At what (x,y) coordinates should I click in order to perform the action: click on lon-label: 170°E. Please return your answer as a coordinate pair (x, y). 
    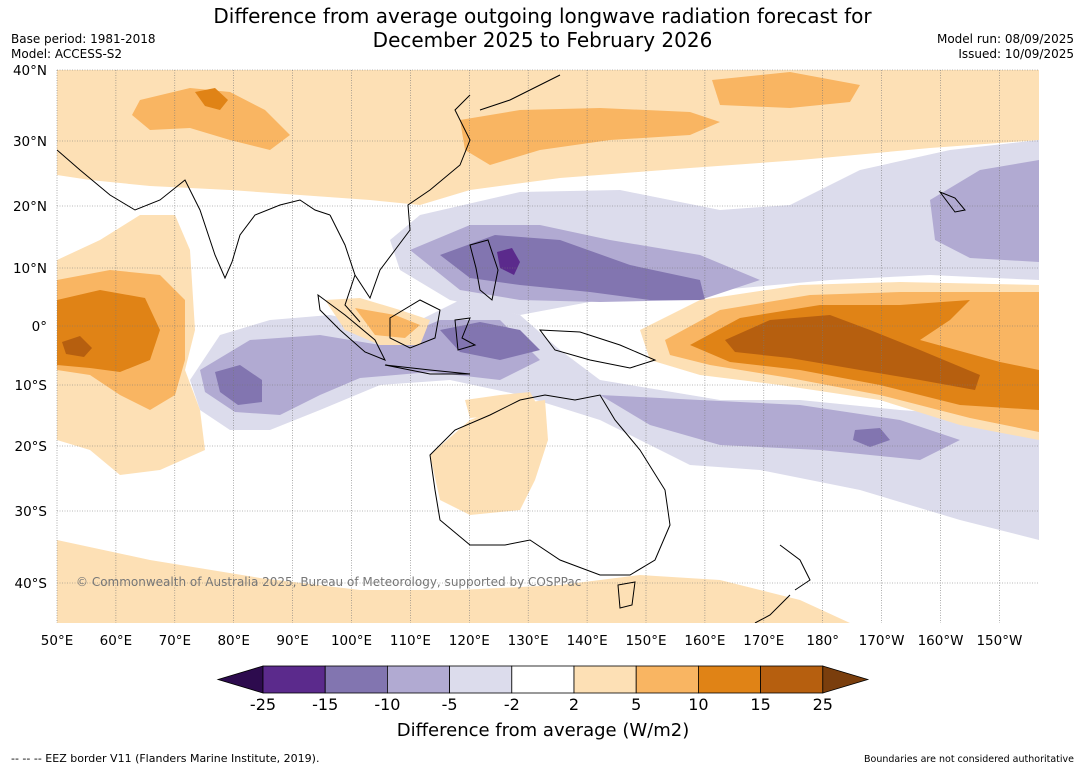
    Looking at the image, I should click on (763, 641).